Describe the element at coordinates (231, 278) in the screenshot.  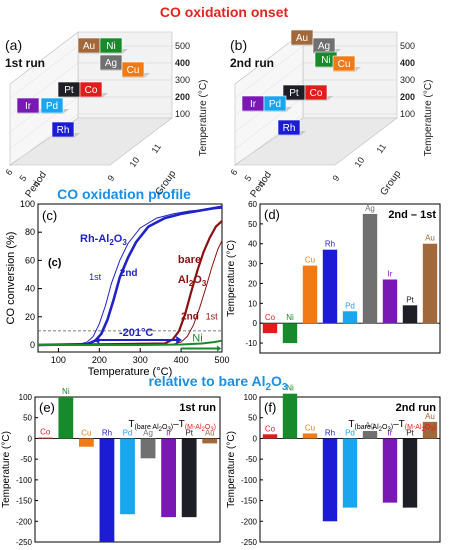
I see `y-axis-label: Temperature (°C)` at that location.